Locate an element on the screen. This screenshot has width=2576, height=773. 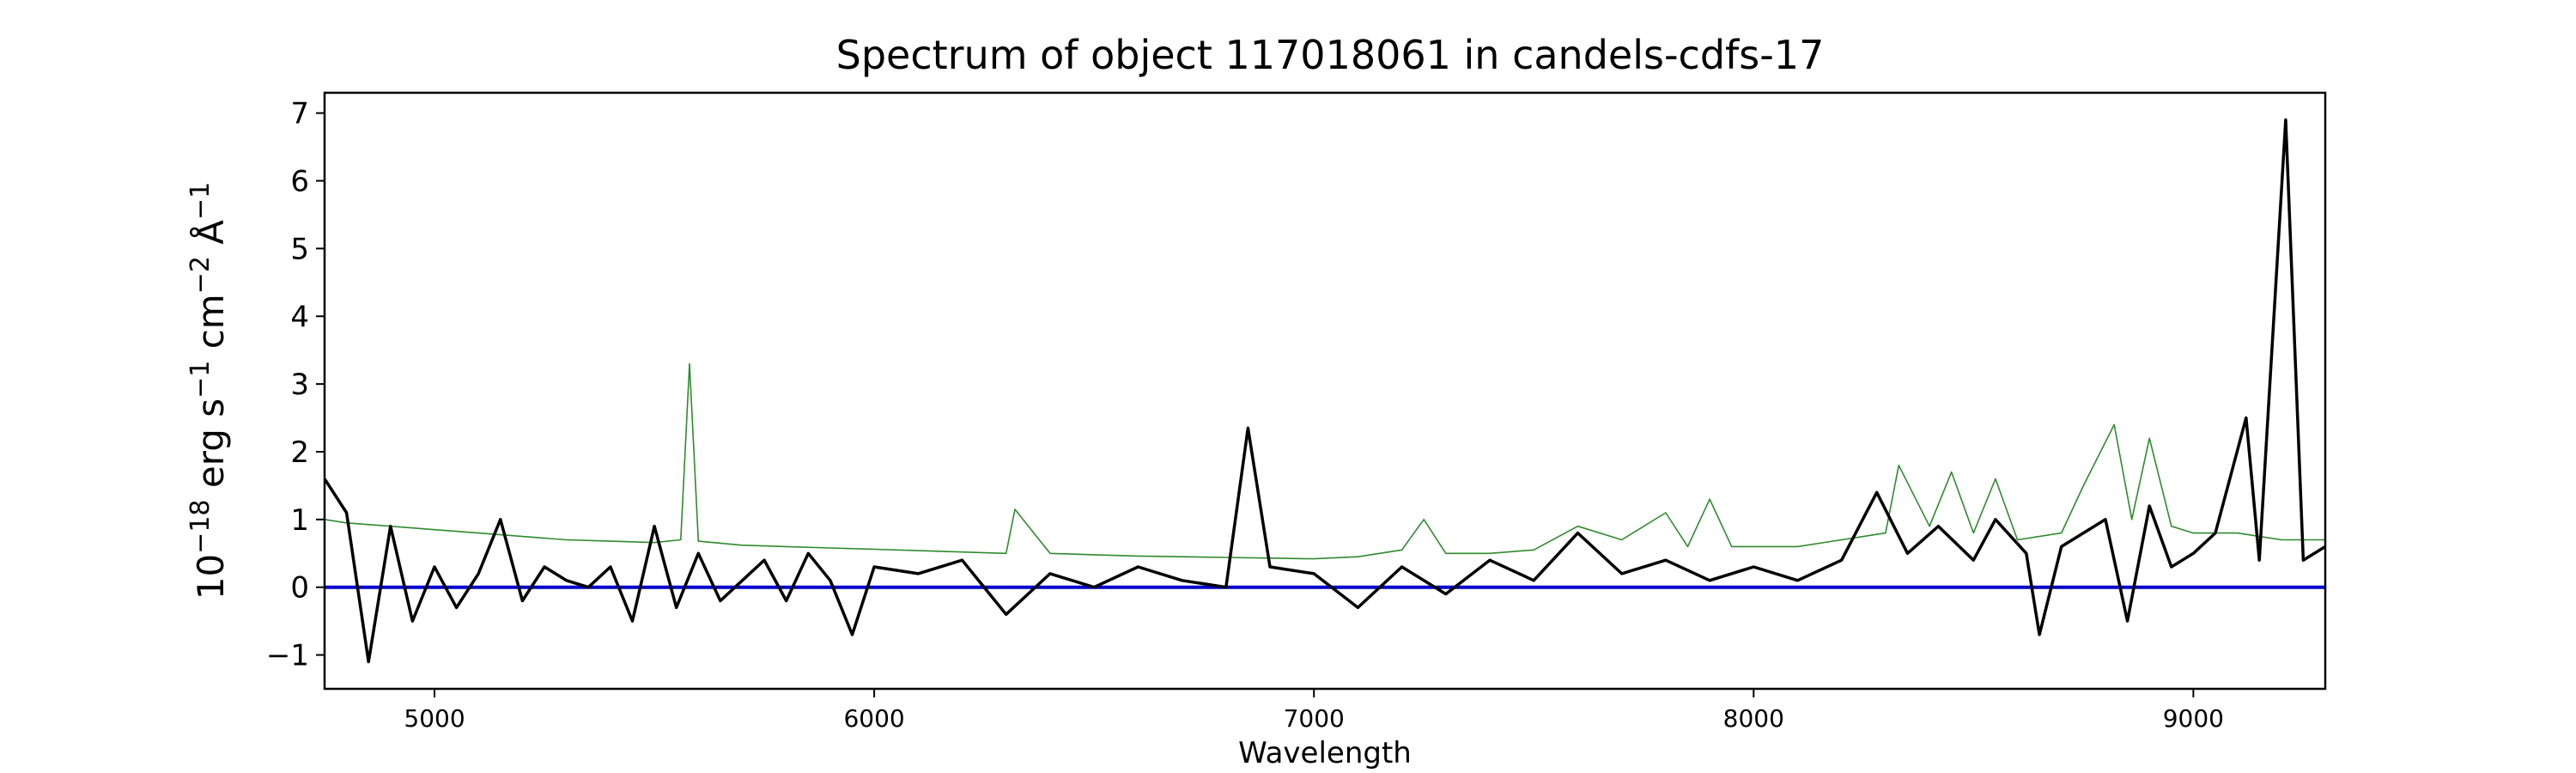
y-tick-label: 1 is located at coordinates (300, 520).